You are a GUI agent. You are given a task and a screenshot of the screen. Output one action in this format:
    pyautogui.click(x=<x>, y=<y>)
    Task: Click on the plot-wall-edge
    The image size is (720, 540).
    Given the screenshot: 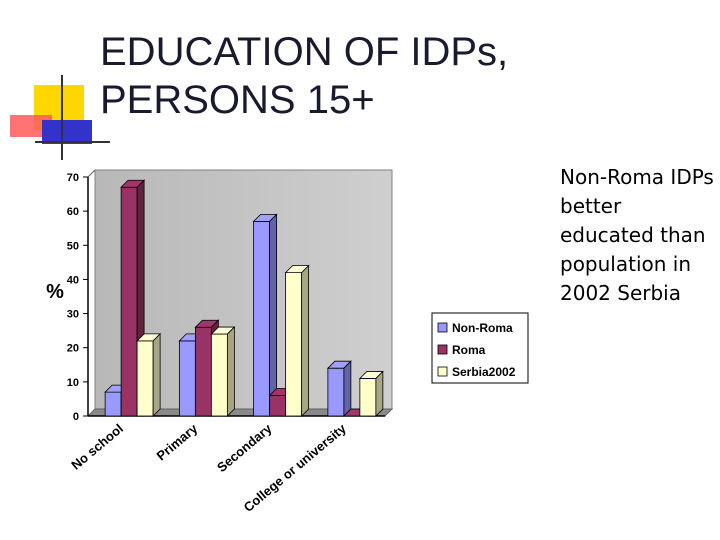 What is the action you would take?
    pyautogui.click(x=91, y=173)
    